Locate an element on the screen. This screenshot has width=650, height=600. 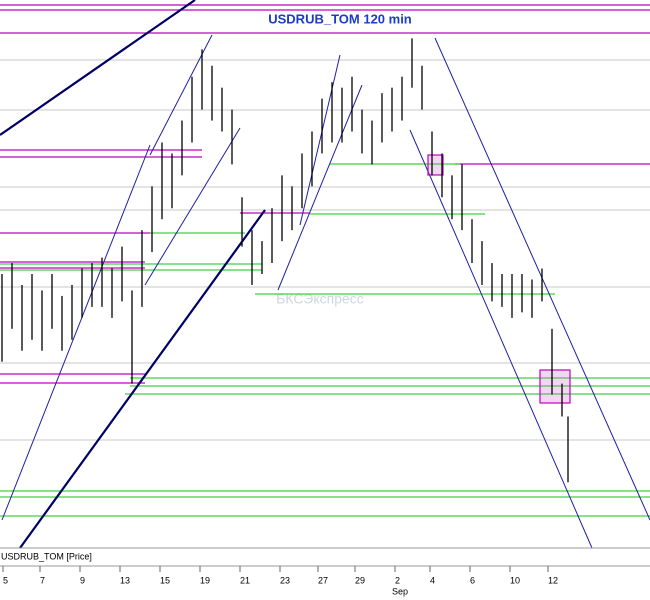
month-label: Sep is located at coordinates (400, 591).